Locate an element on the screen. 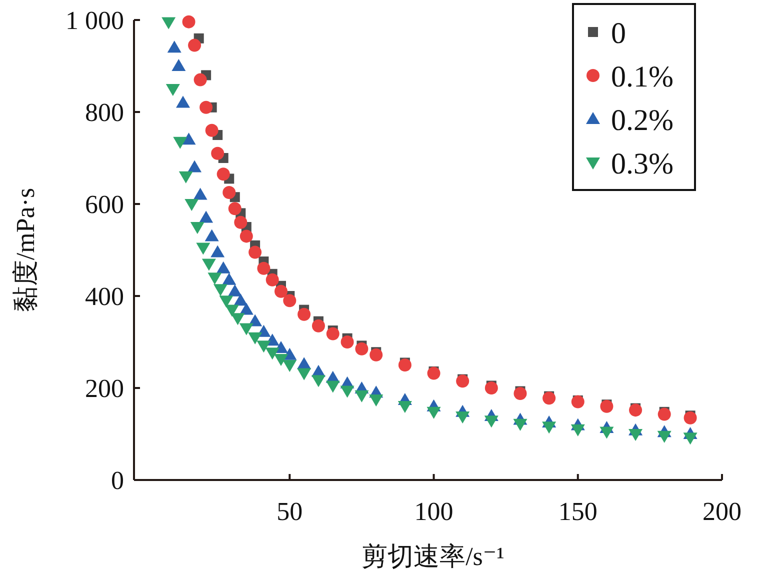 The image size is (762, 581). y-tick-label: 800 is located at coordinates (104, 112).